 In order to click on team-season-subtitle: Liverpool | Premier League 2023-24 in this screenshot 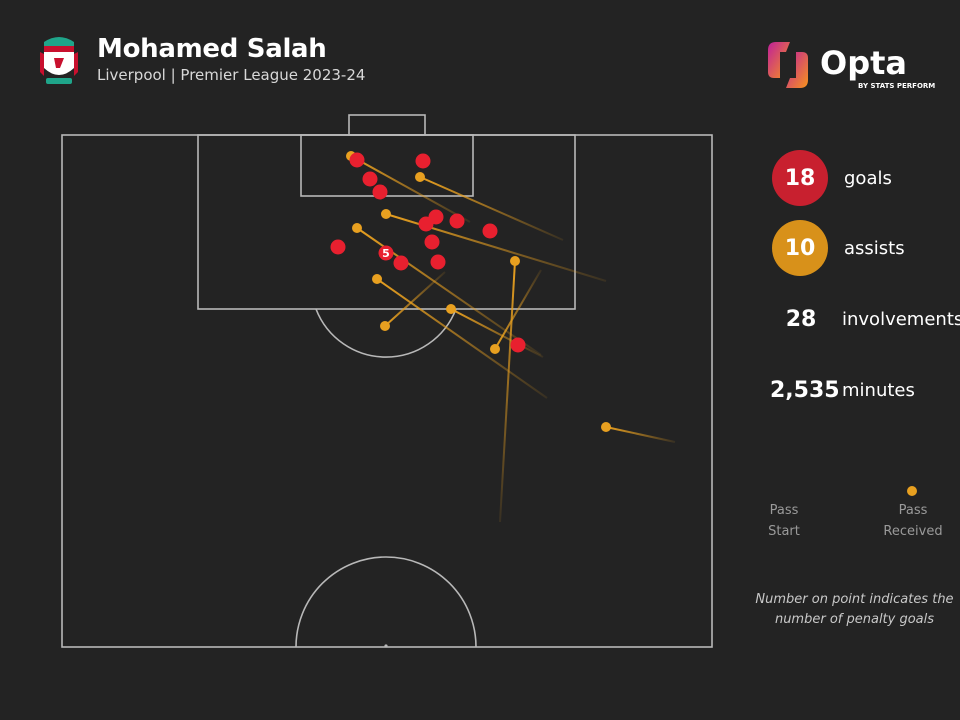, I will do `click(231, 75)`.